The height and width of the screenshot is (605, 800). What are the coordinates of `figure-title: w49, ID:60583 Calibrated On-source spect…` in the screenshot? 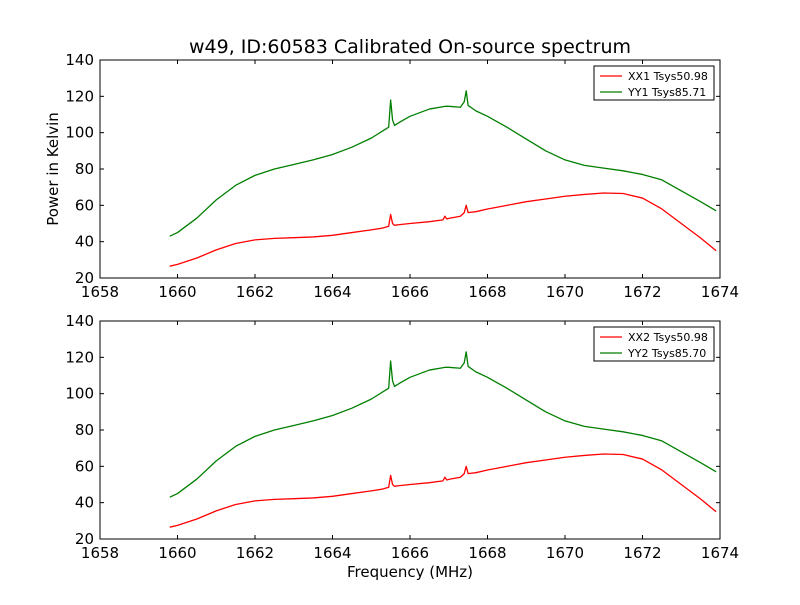 It's located at (410, 47).